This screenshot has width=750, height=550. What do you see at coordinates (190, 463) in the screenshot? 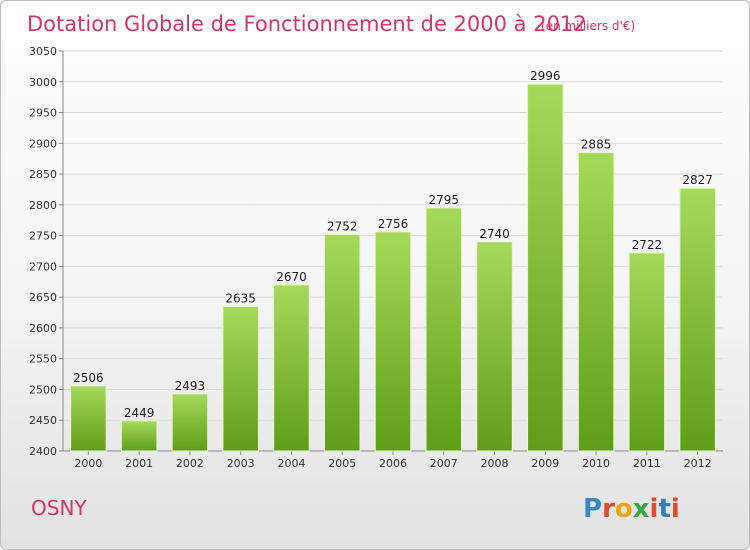
I see `x-tick-label-2002: 2002` at bounding box center [190, 463].